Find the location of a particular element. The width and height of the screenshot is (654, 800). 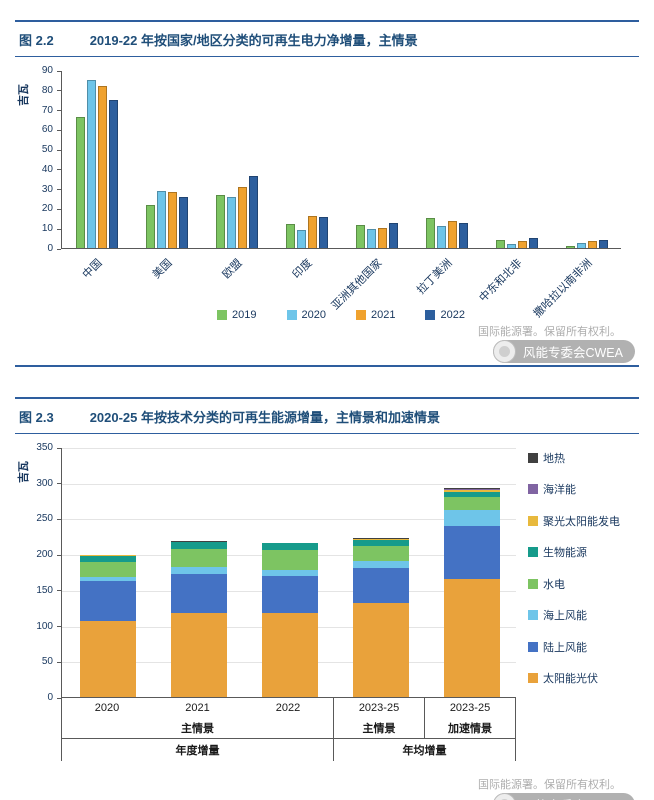

x-category-label: 亚洲其他国家 is located at coordinates (357, 285).